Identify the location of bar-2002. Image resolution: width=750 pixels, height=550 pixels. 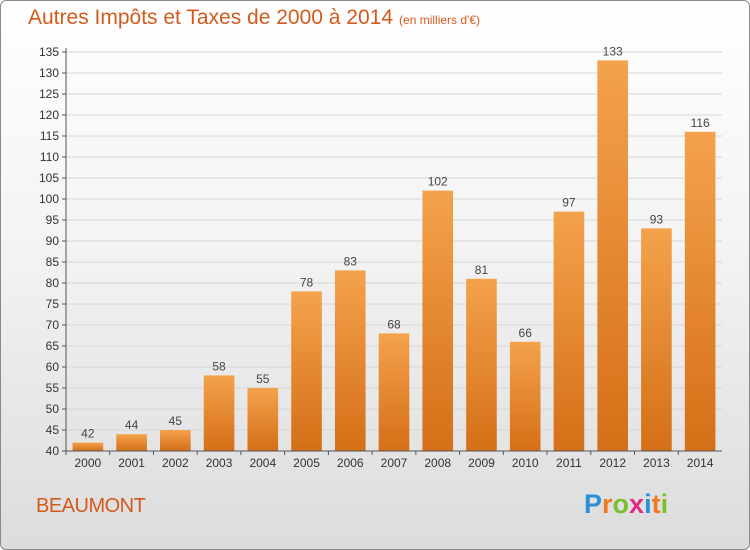
(175, 440).